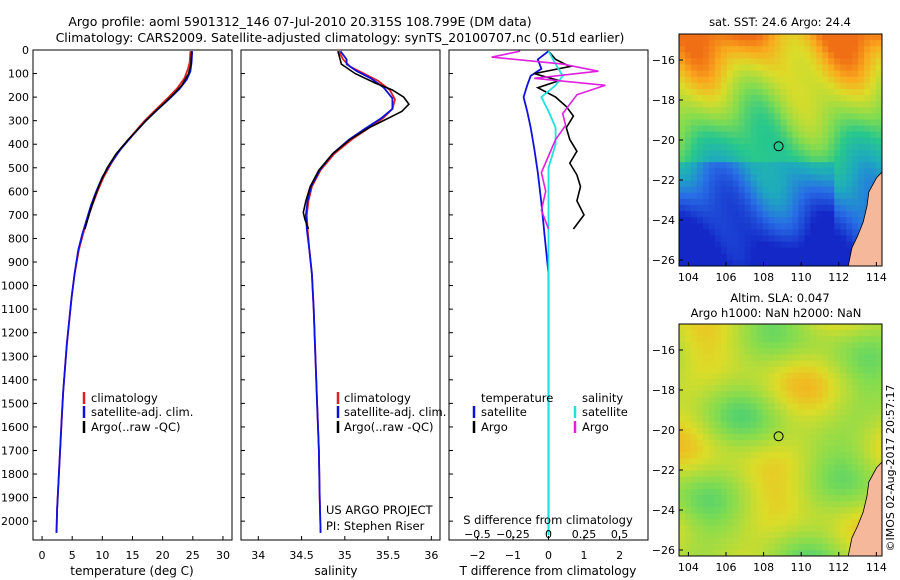  What do you see at coordinates (389, 427) in the screenshot?
I see `legend-label-argo: Argo(..raw -QC)` at bounding box center [389, 427].